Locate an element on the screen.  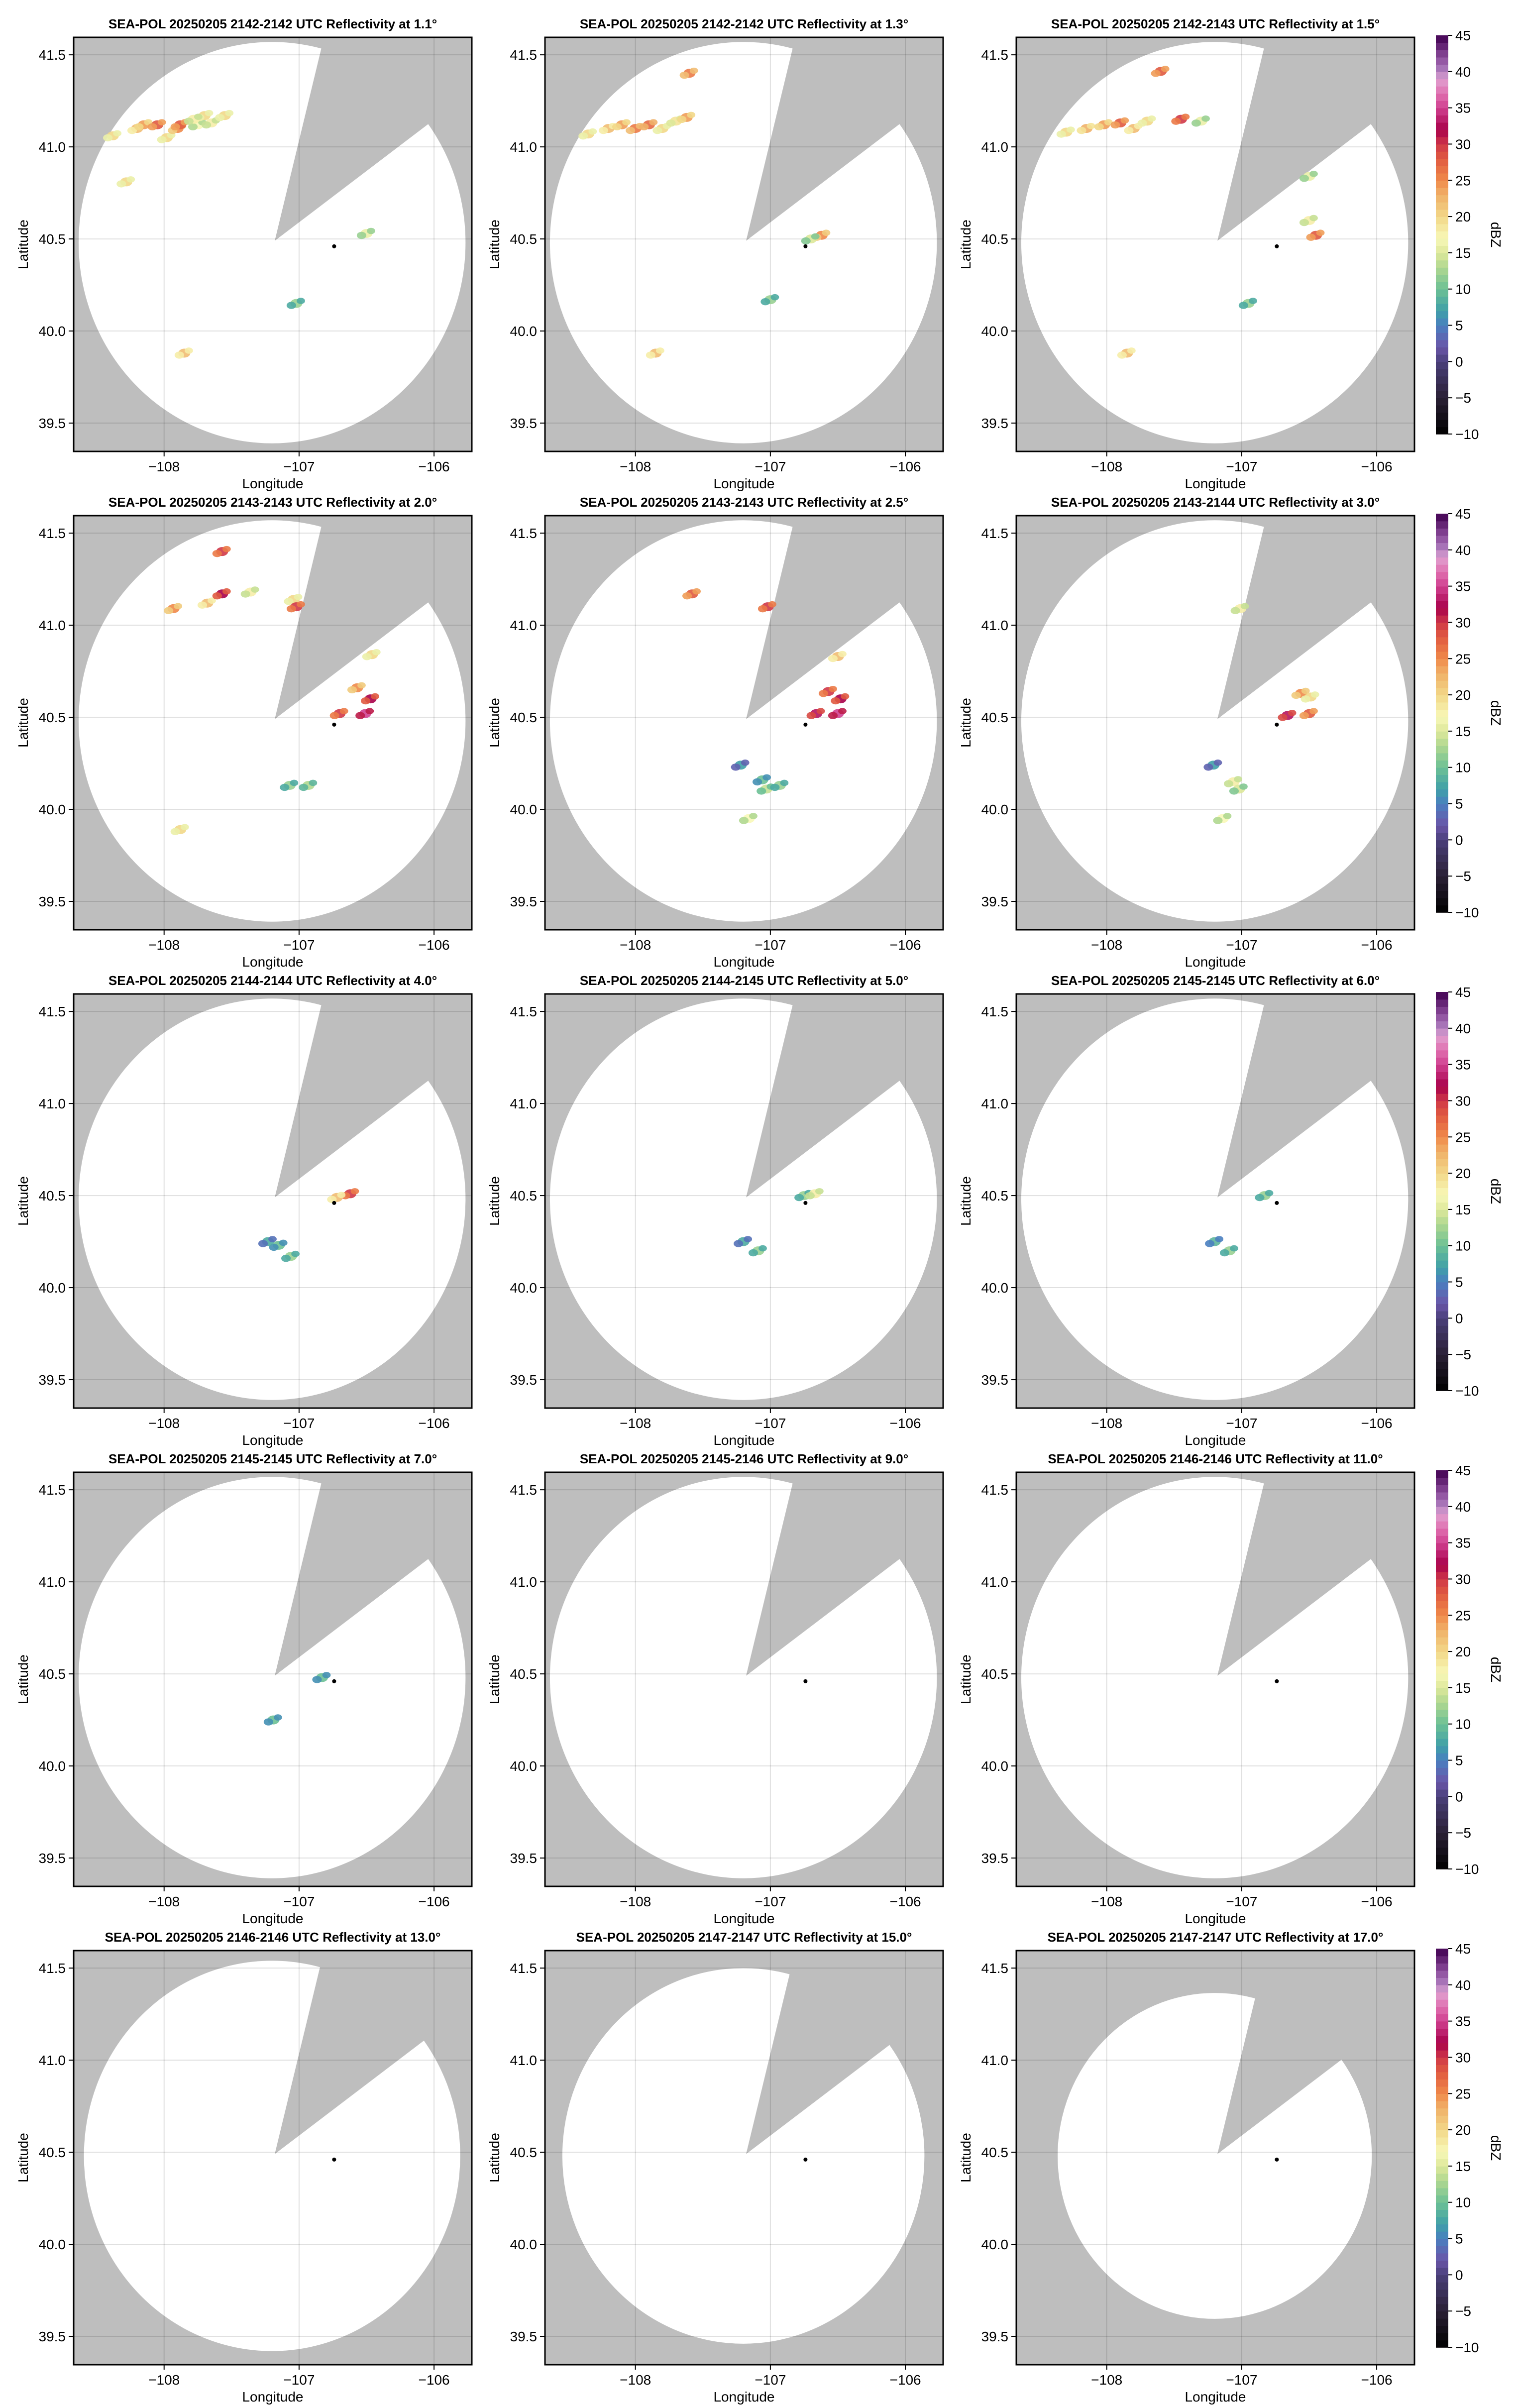
colorbar-tick-label: 40 is located at coordinates (1463, 1507).